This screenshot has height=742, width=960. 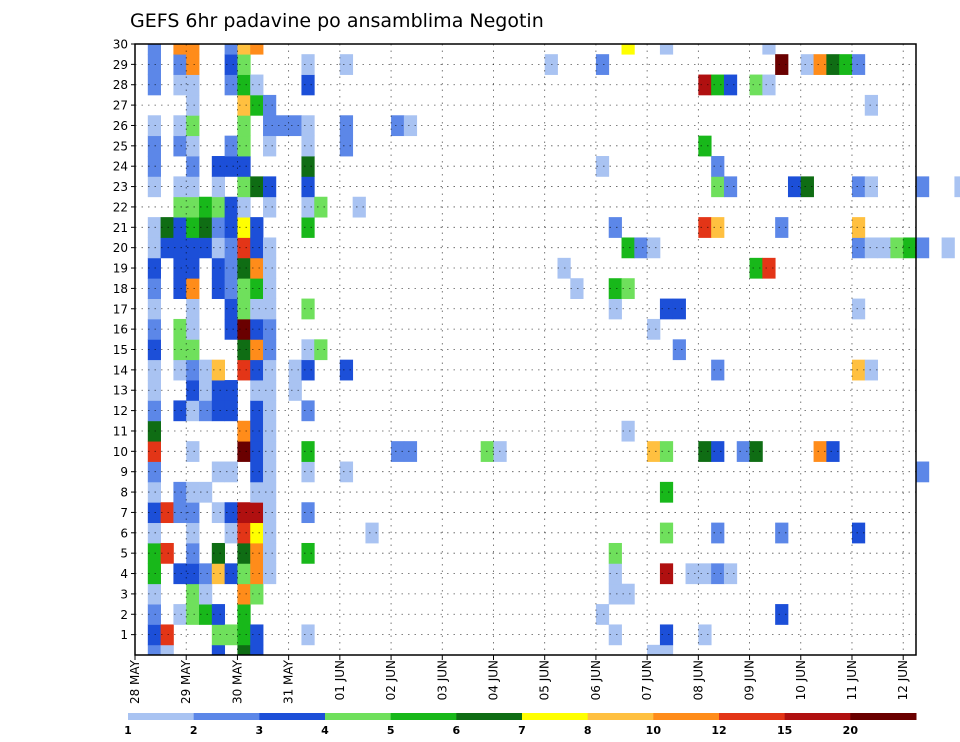 What do you see at coordinates (120, 45) in the screenshot?
I see `y-tick-label: 30` at bounding box center [120, 45].